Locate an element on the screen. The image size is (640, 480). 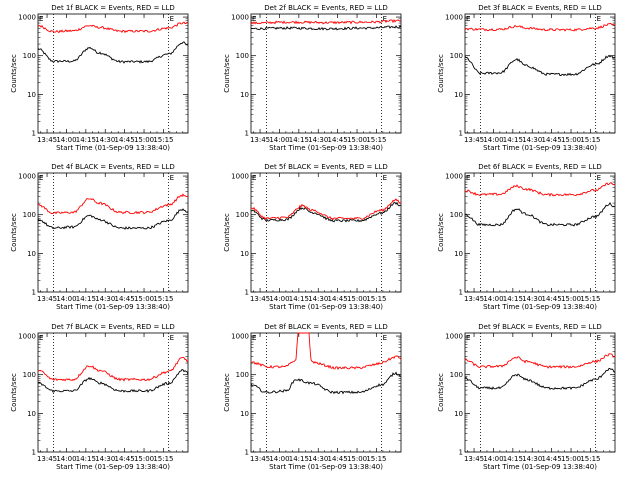
panel-title: Det 7f BLACK = Events, RED = LLD is located at coordinates (112, 327).